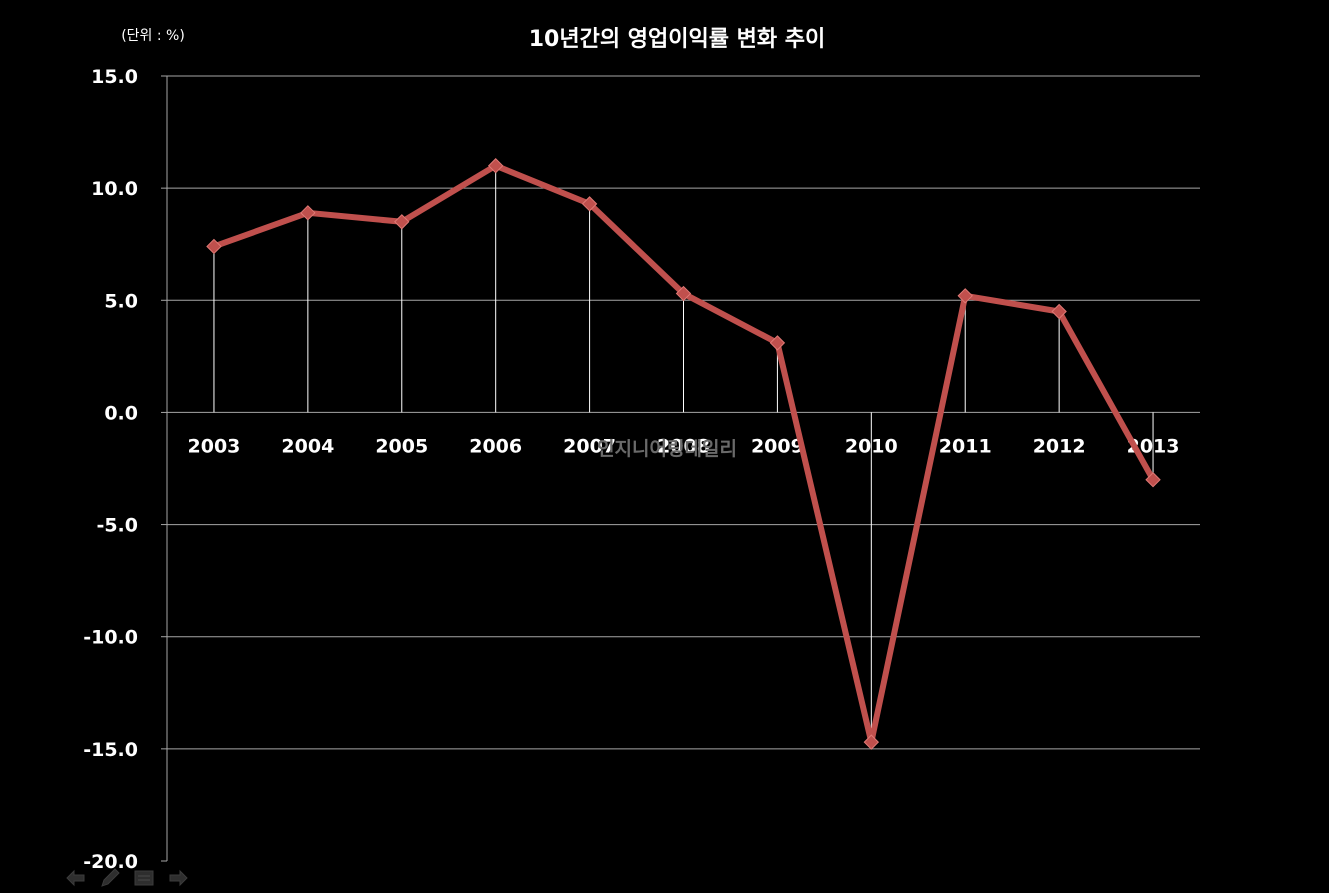 This screenshot has height=893, width=1329. I want to click on slide-menu-button, so click(144, 878).